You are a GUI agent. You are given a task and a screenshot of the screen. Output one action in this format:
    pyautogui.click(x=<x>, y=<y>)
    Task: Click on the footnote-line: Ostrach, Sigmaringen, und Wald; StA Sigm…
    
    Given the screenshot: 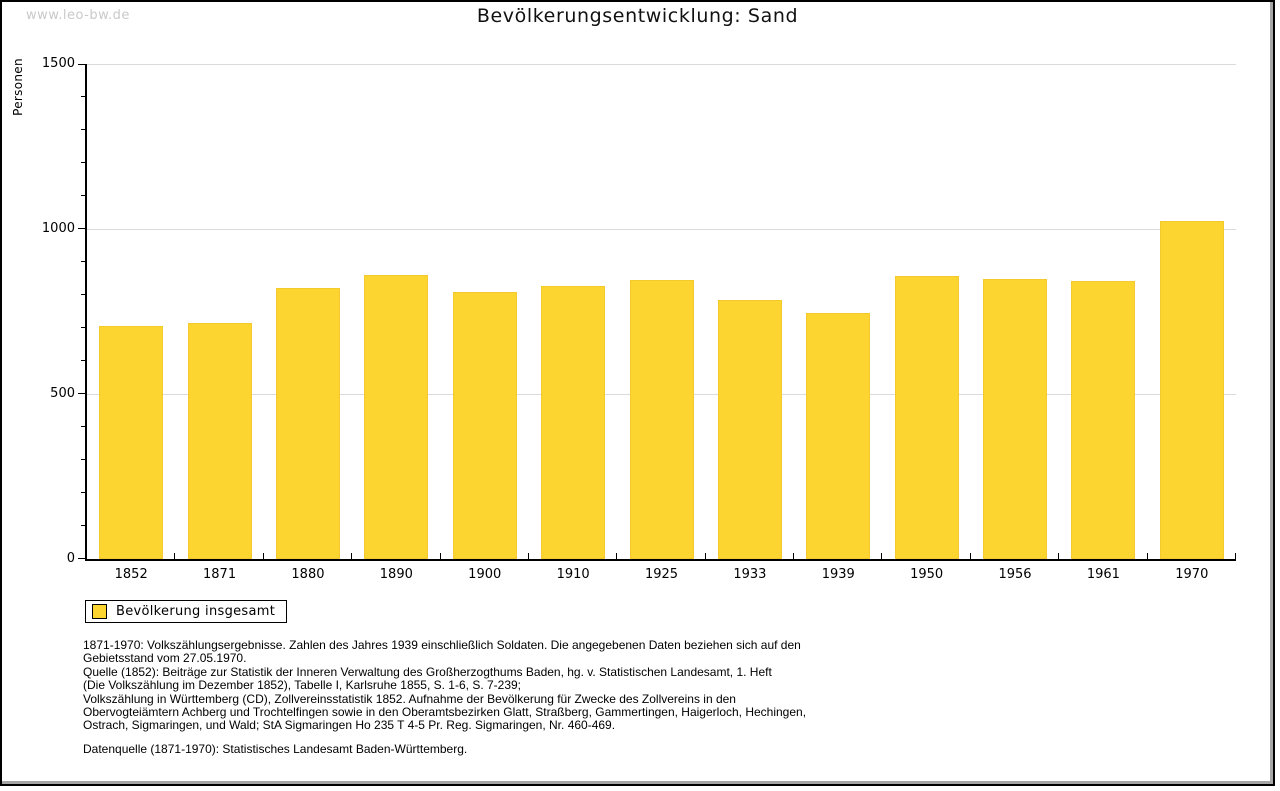 What is the action you would take?
    pyautogui.click(x=349, y=725)
    